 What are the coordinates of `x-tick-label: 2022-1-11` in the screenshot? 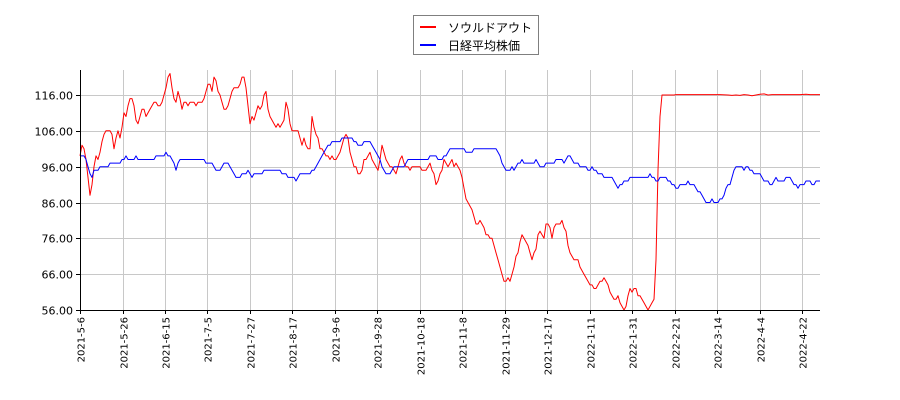 It's located at (592, 343).